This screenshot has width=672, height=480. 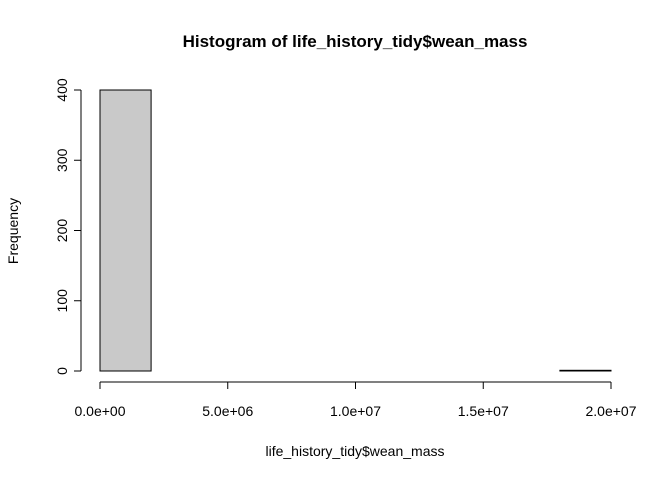 I want to click on x-tick-label-4: 2.0e+07, so click(x=611, y=411).